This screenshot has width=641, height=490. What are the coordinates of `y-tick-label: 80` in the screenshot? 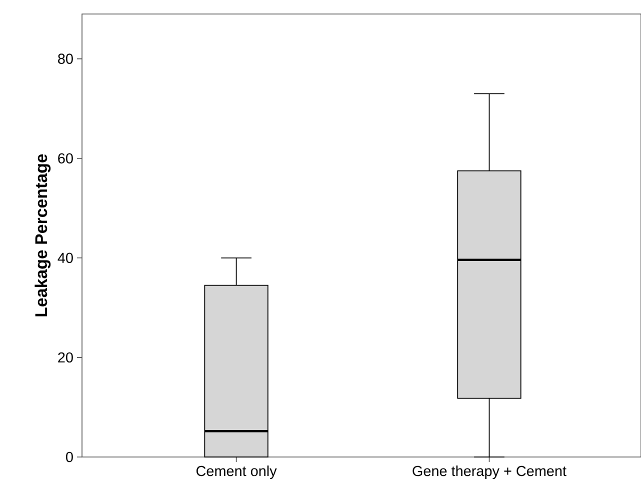 It's located at (65, 59).